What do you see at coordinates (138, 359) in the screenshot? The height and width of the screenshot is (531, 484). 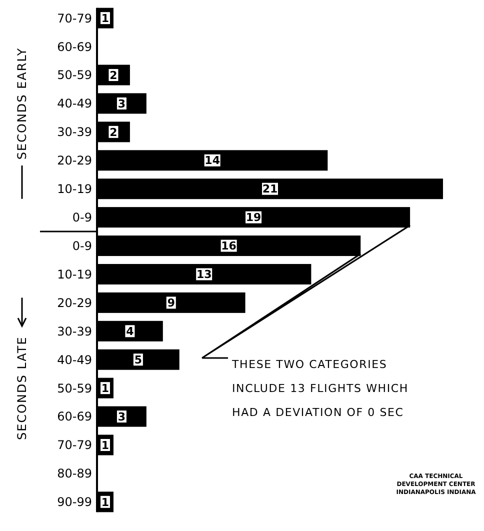 I see `data-label: 5` at bounding box center [138, 359].